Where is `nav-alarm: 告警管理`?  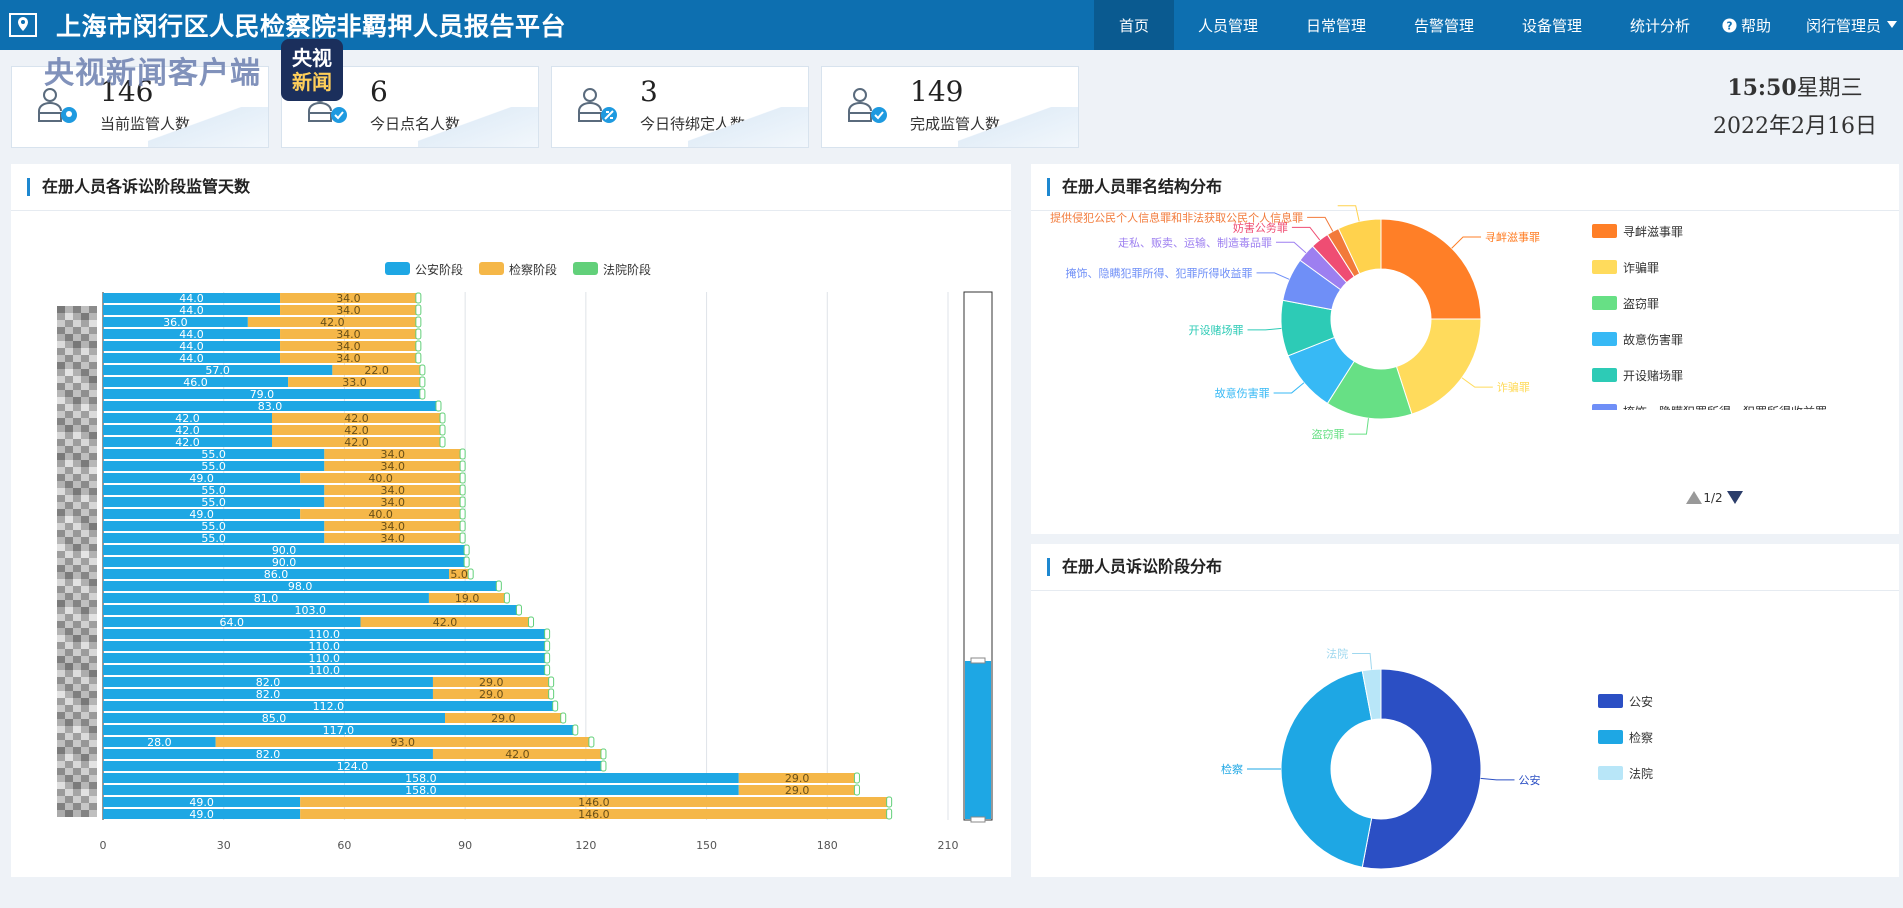
nav-alarm: 告警管理 is located at coordinates (1443, 25).